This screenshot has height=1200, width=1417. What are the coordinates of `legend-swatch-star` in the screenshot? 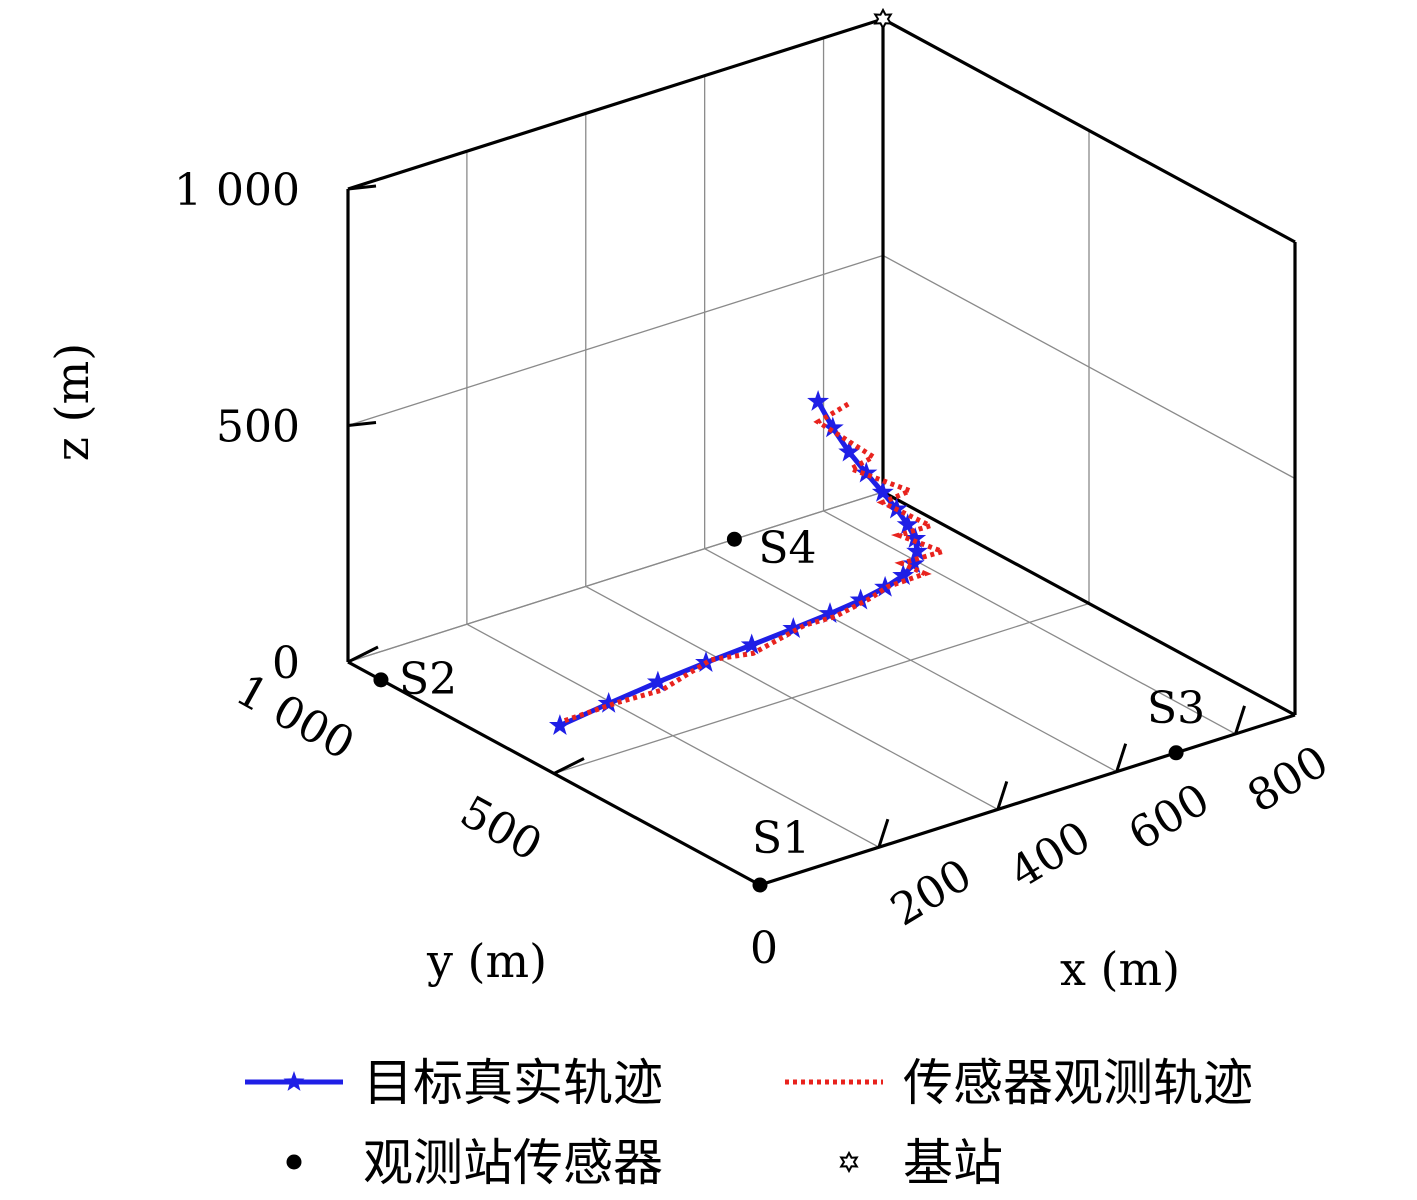 It's located at (294, 1081).